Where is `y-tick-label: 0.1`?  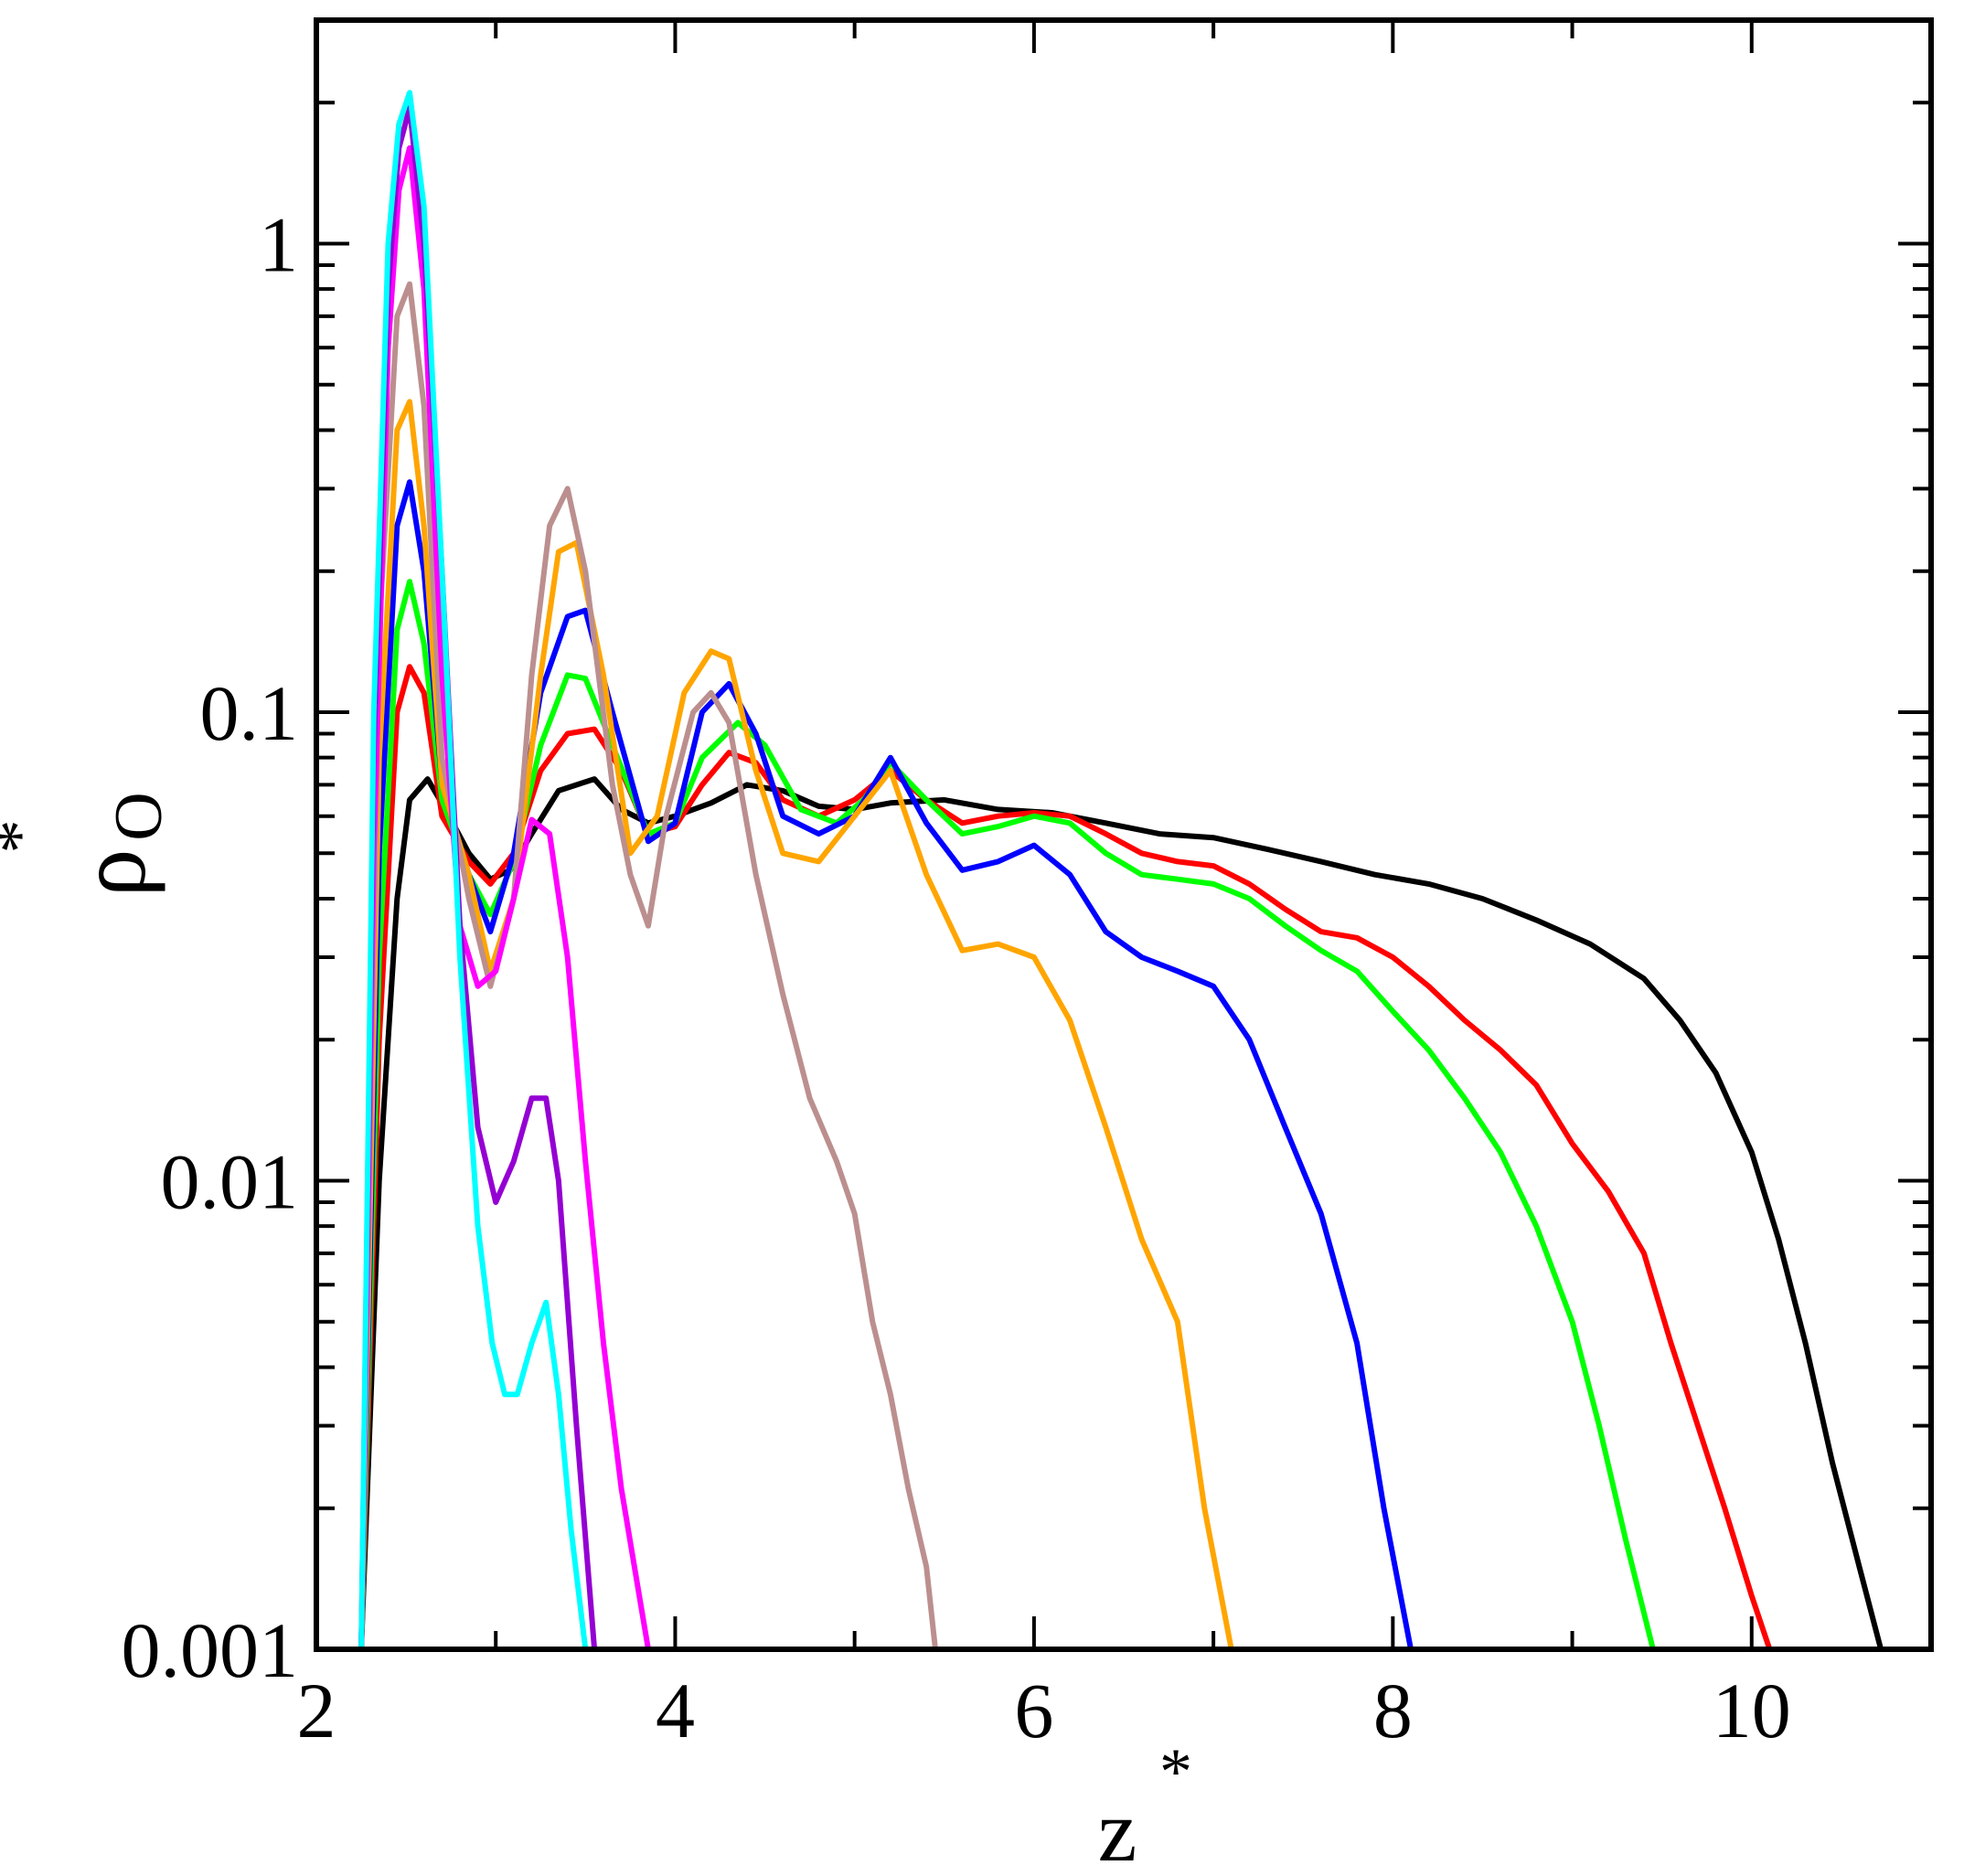 y-tick-label: 0.1 is located at coordinates (249, 713).